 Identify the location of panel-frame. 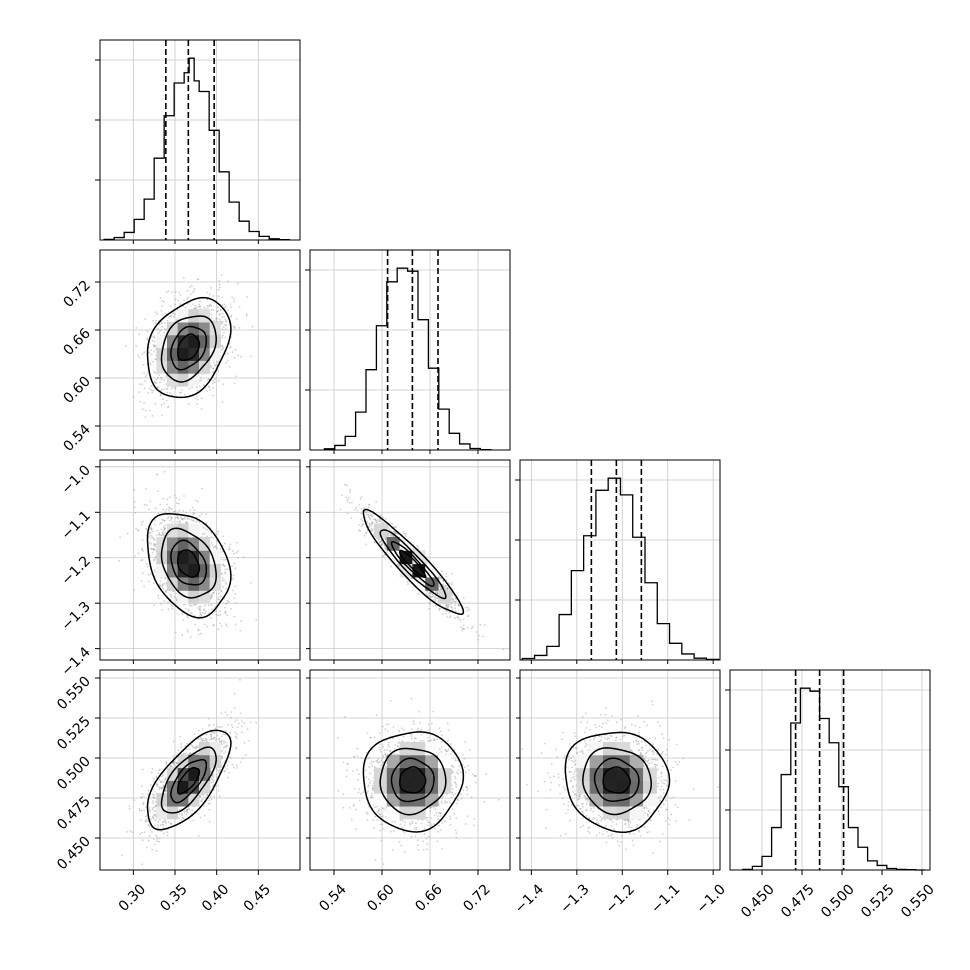
(830, 770).